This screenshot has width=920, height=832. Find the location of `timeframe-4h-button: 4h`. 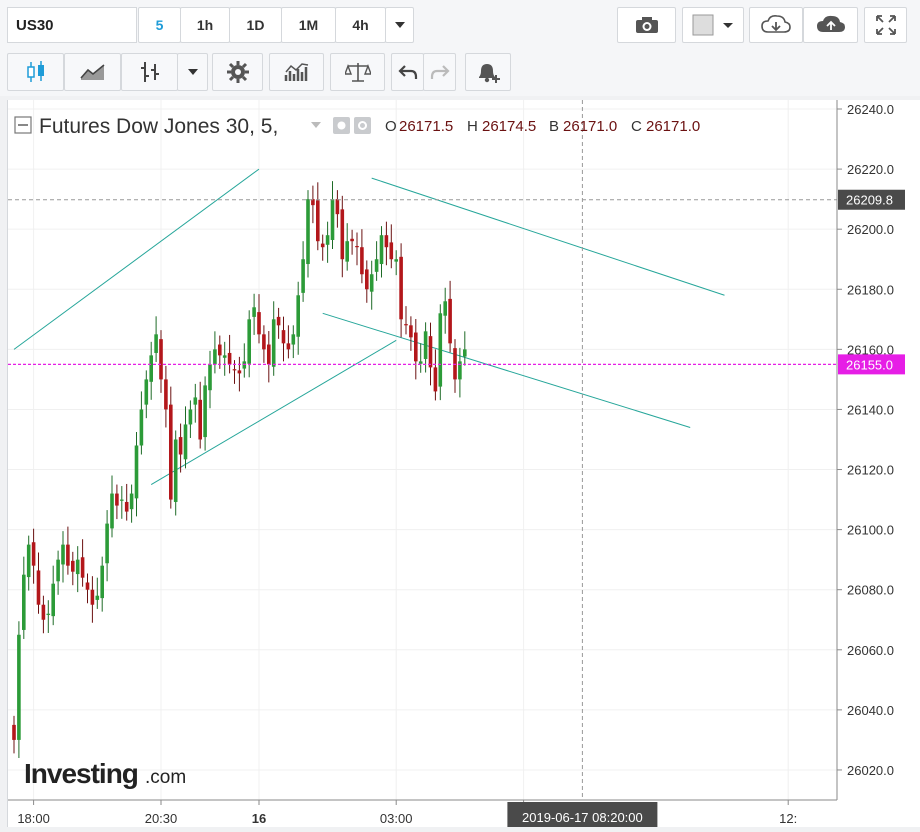

timeframe-4h-button: 4h is located at coordinates (360, 25).